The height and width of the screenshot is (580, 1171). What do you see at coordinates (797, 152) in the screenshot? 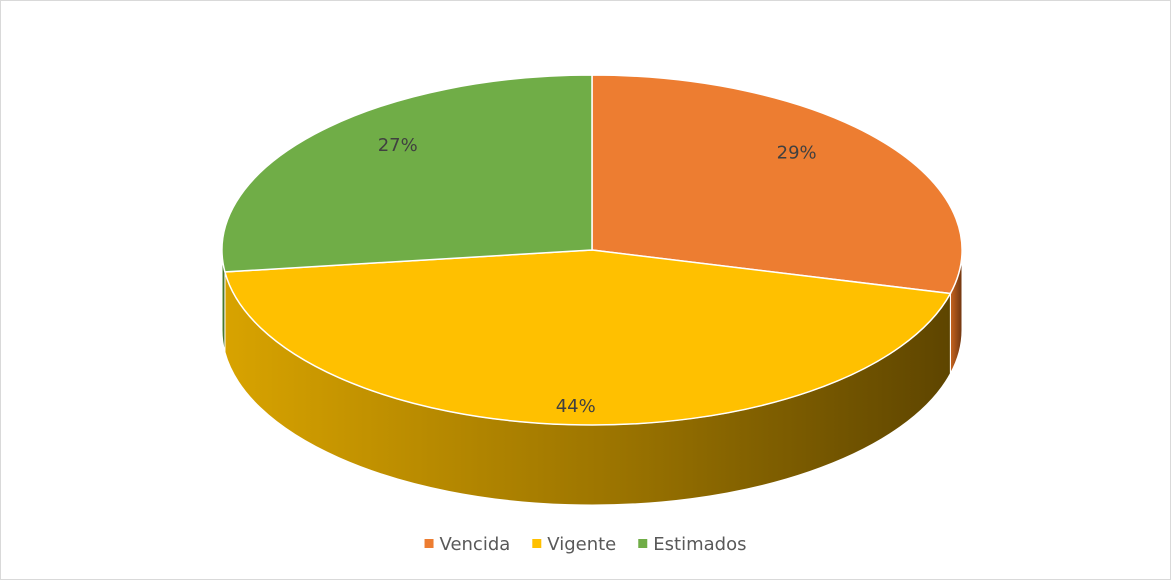
I see `data-label: 29%` at bounding box center [797, 152].